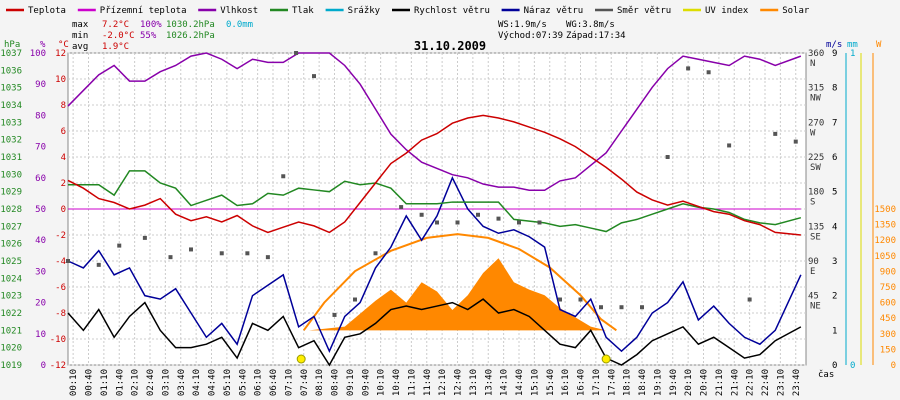 Image resolution: width=900 pixels, height=400 pixels. I want to click on legend-label: Teplota, so click(47, 11).